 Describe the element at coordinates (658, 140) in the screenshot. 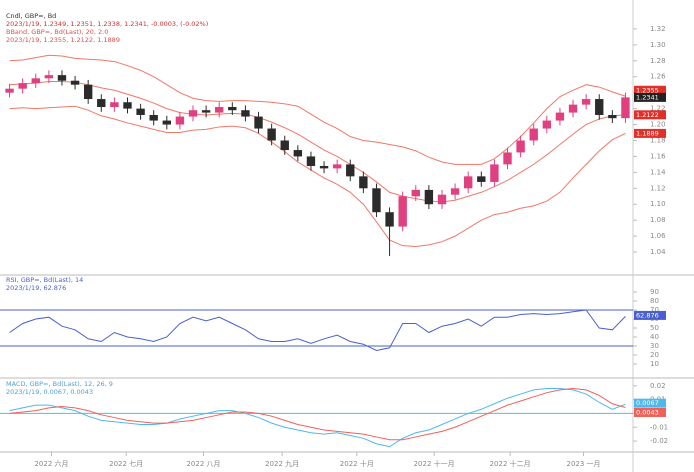

I see `y-tick-label: 1.18` at that location.